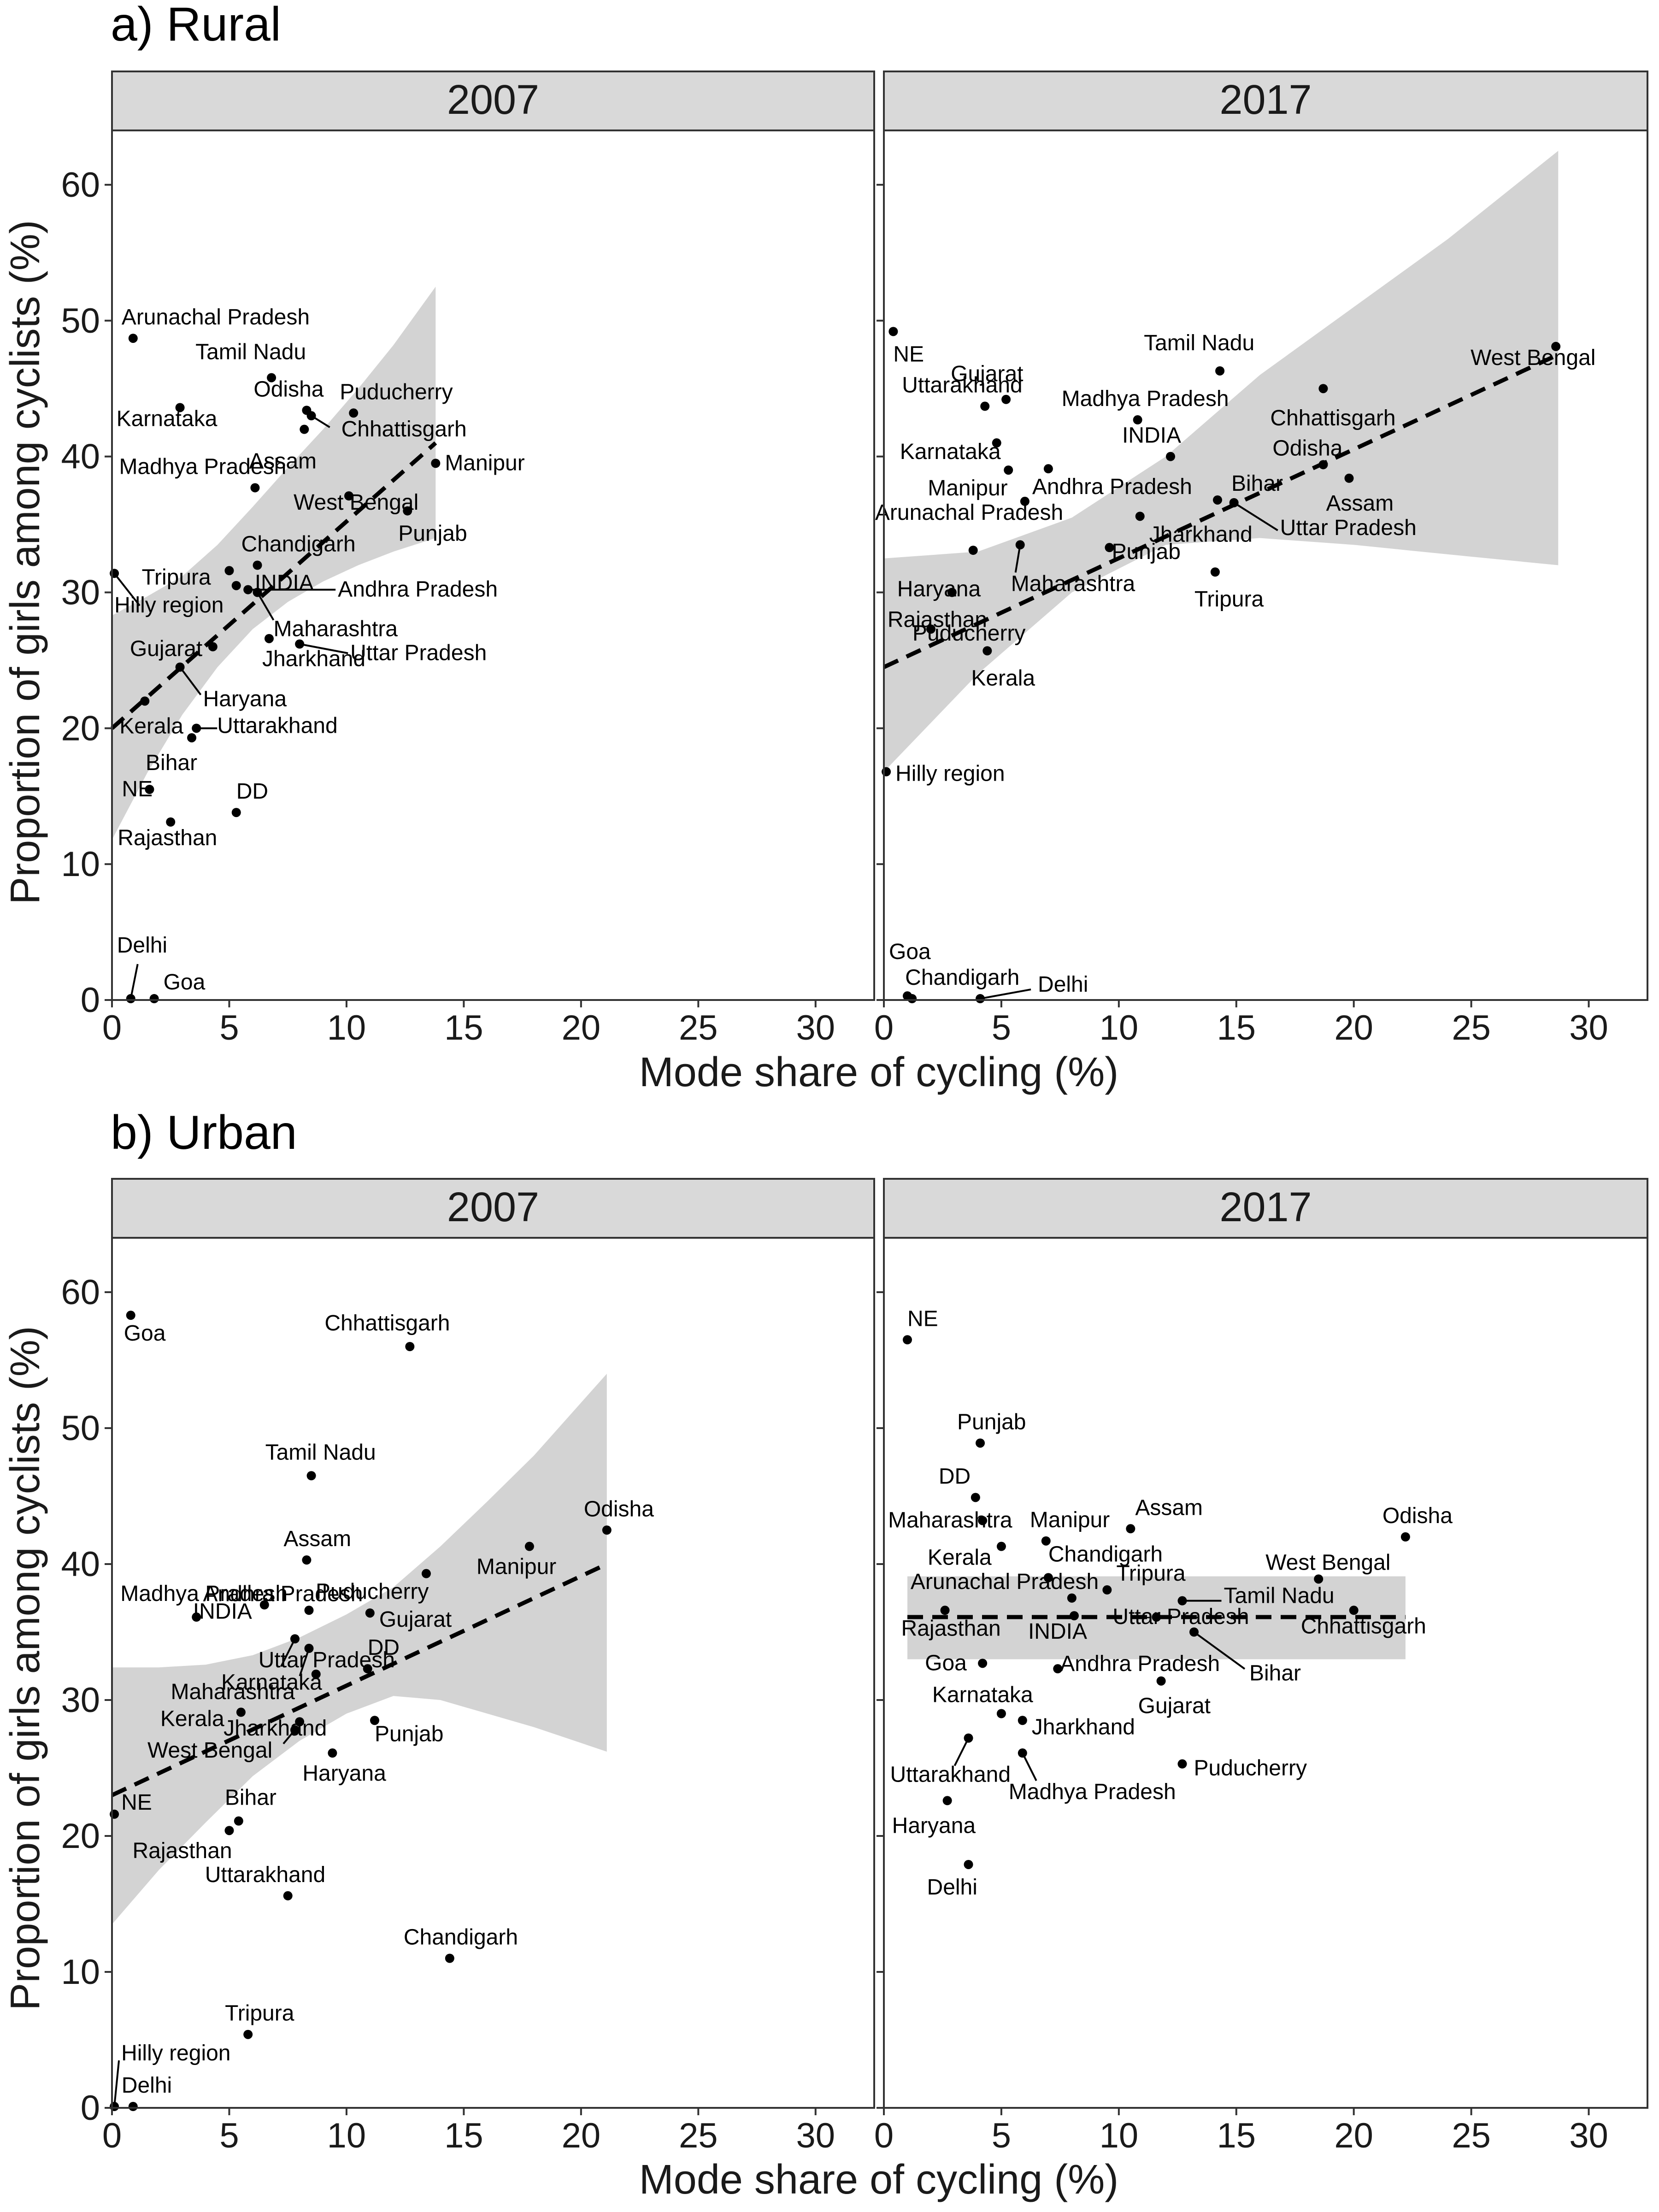  What do you see at coordinates (418, 653) in the screenshot?
I see `point-label-uttar-pradesh: Uttar Pradesh` at bounding box center [418, 653].